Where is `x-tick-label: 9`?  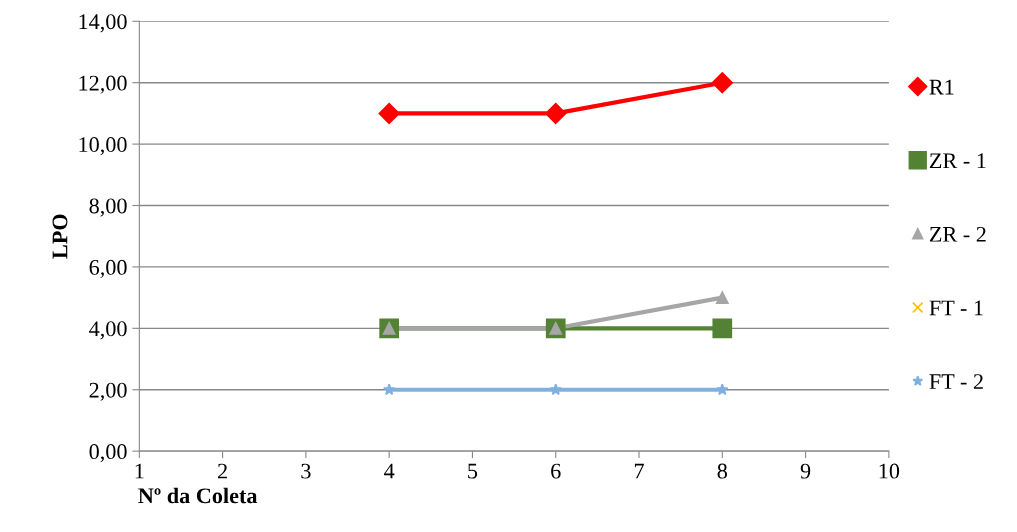 x-tick-label: 9 is located at coordinates (805, 471).